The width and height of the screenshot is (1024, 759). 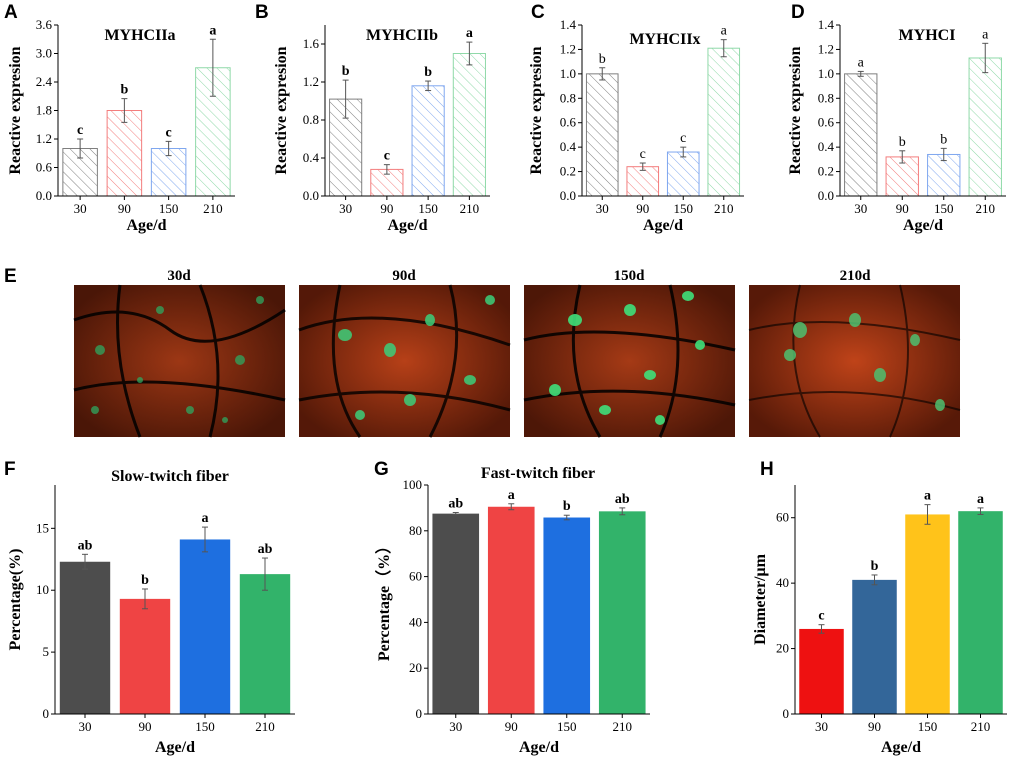 What do you see at coordinates (311, 43) in the screenshot?
I see `y-tick-label: 1.6` at bounding box center [311, 43].